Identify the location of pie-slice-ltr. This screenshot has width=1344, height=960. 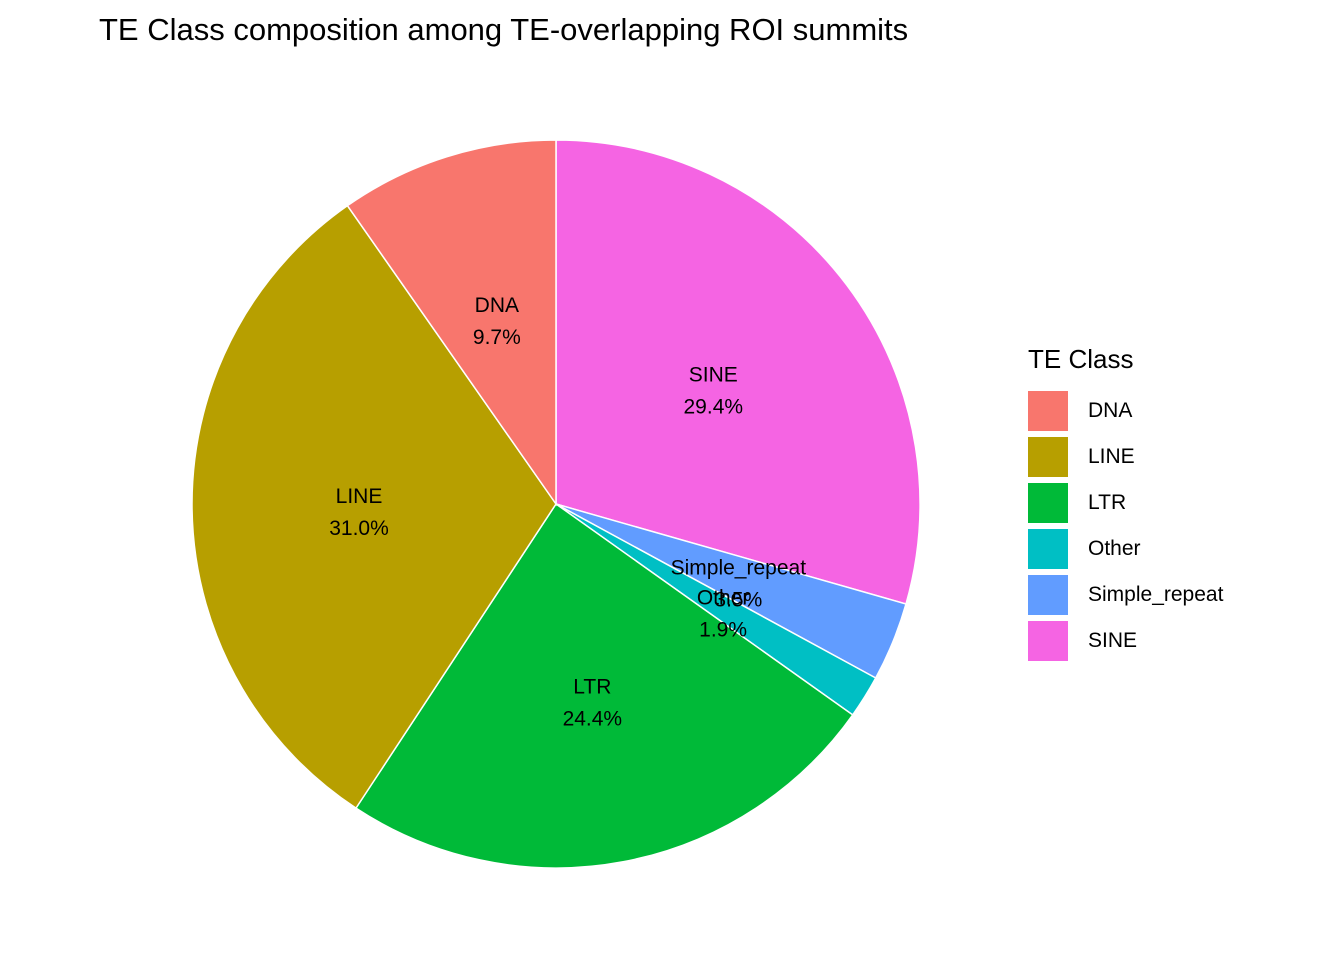
(604, 685).